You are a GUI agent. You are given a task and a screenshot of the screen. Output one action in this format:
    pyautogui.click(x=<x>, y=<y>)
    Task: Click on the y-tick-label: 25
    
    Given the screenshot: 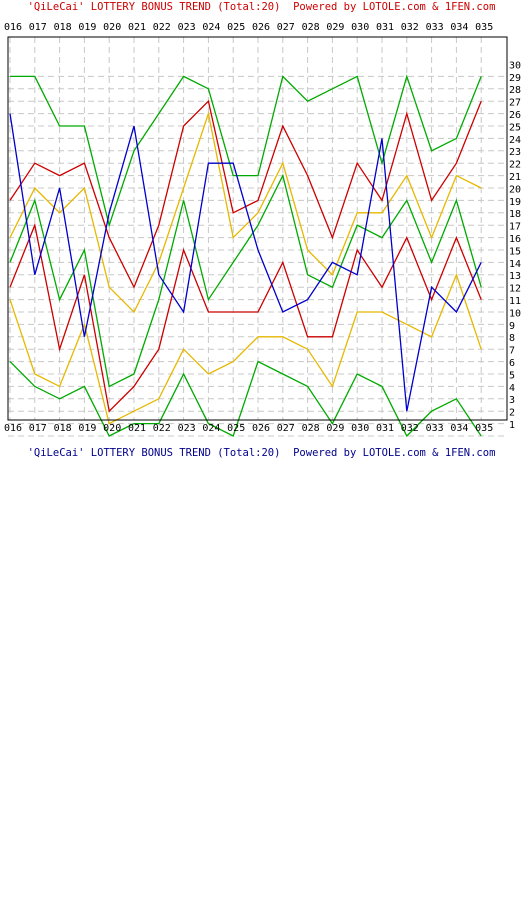 What is the action you would take?
    pyautogui.click(x=515, y=127)
    